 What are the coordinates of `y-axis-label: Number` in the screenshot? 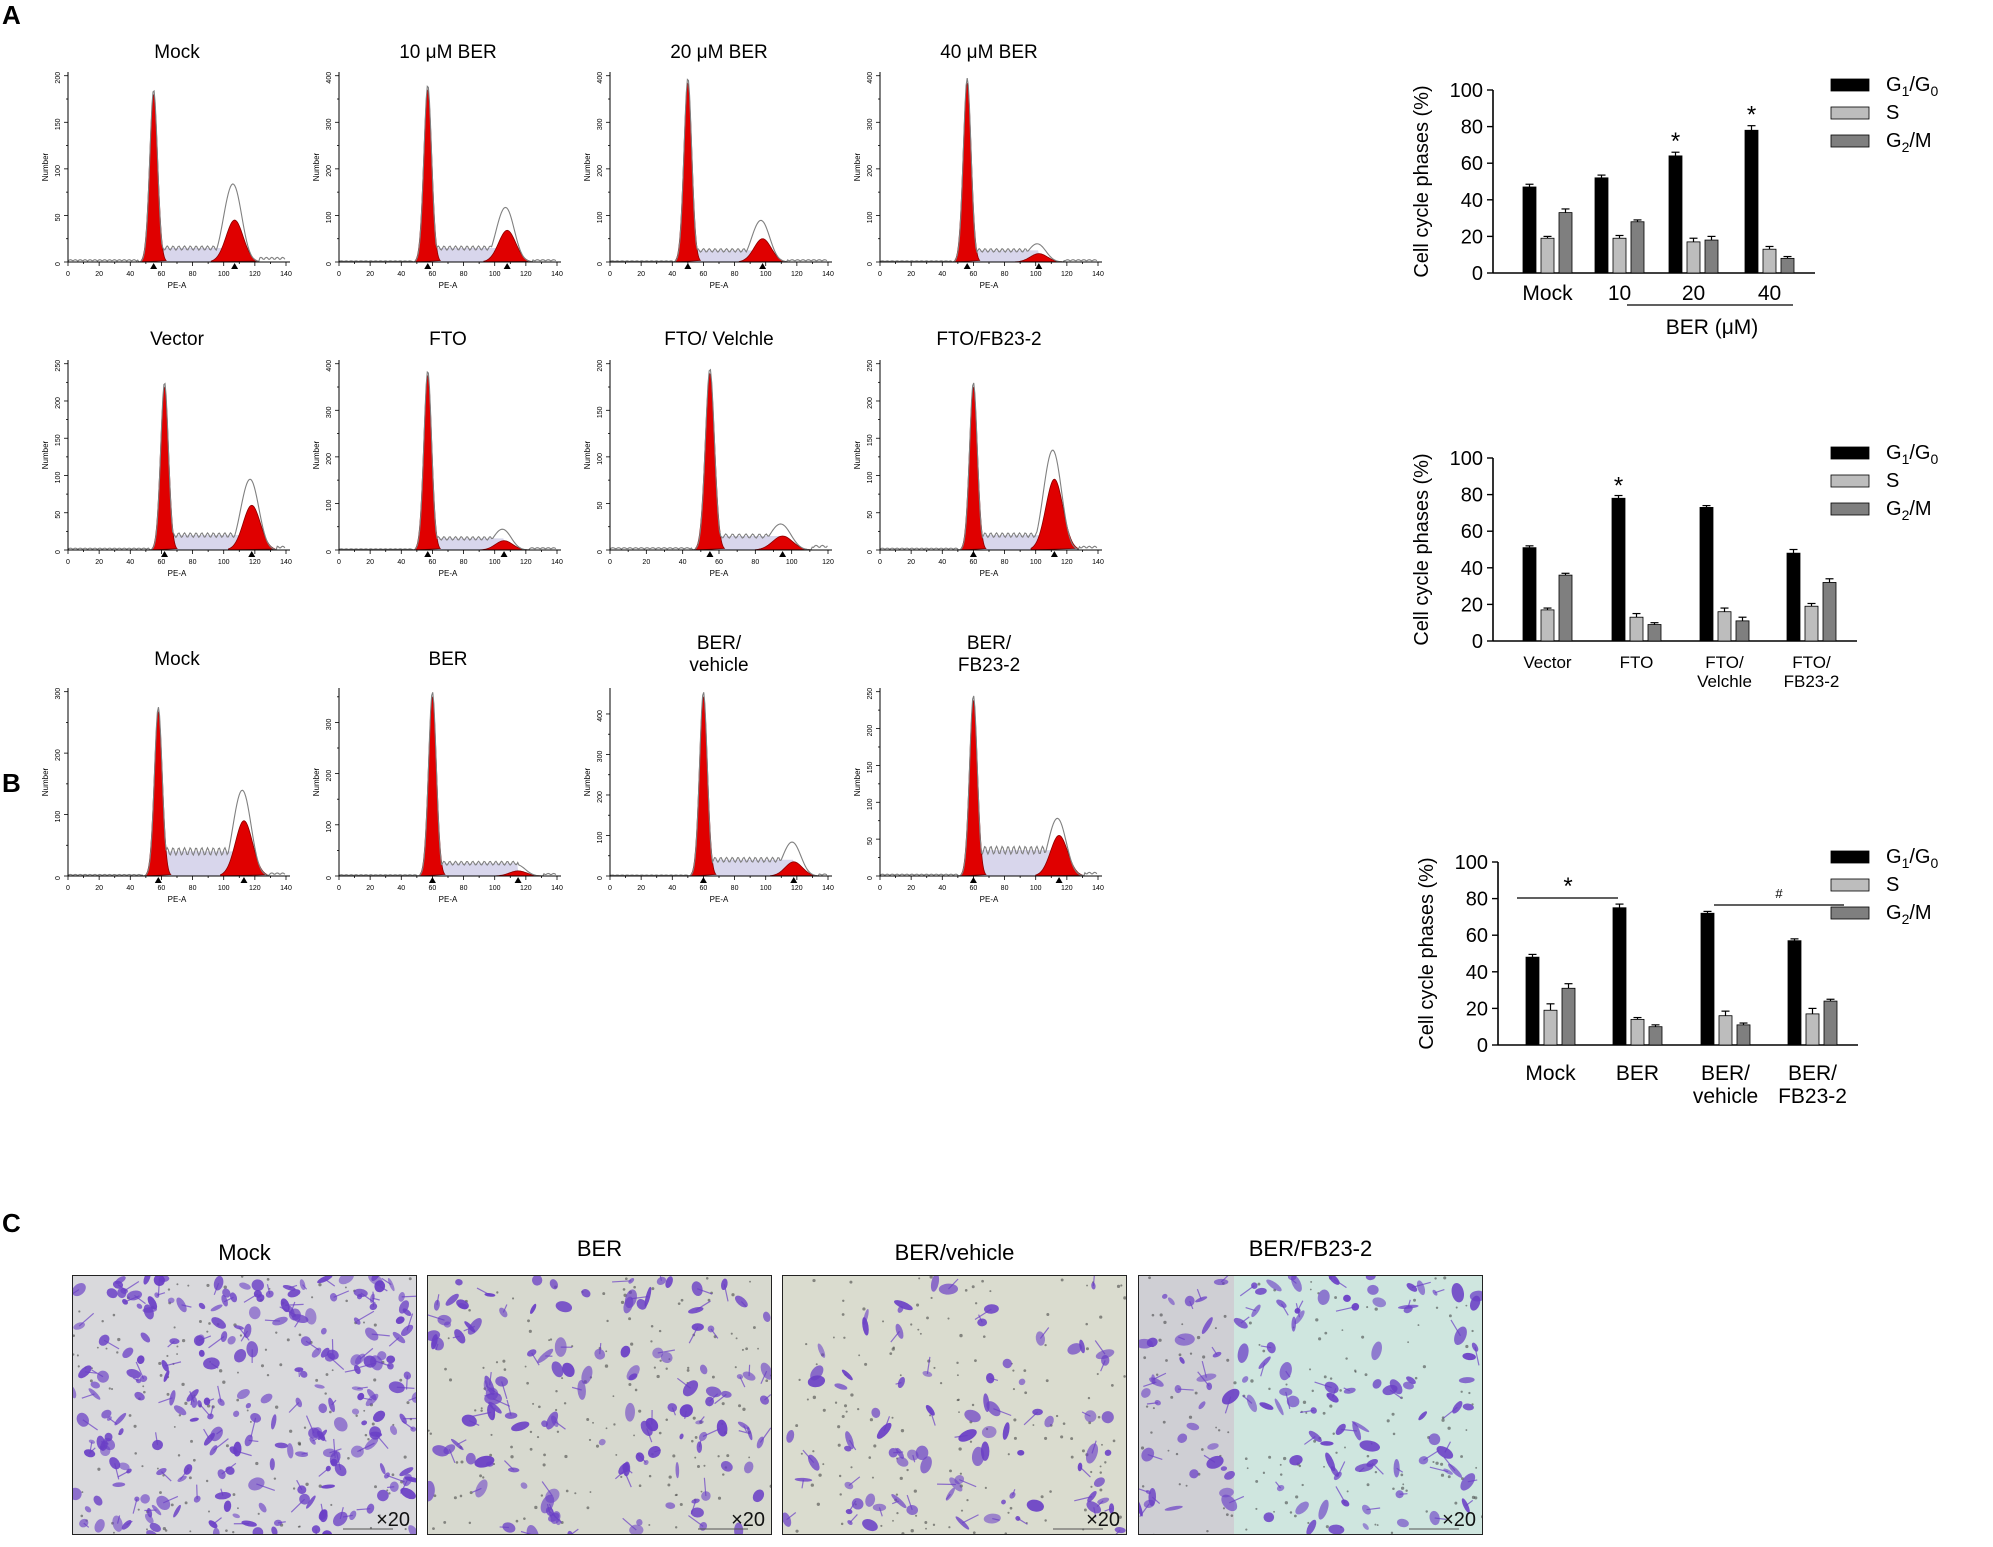 It's located at (316, 781).